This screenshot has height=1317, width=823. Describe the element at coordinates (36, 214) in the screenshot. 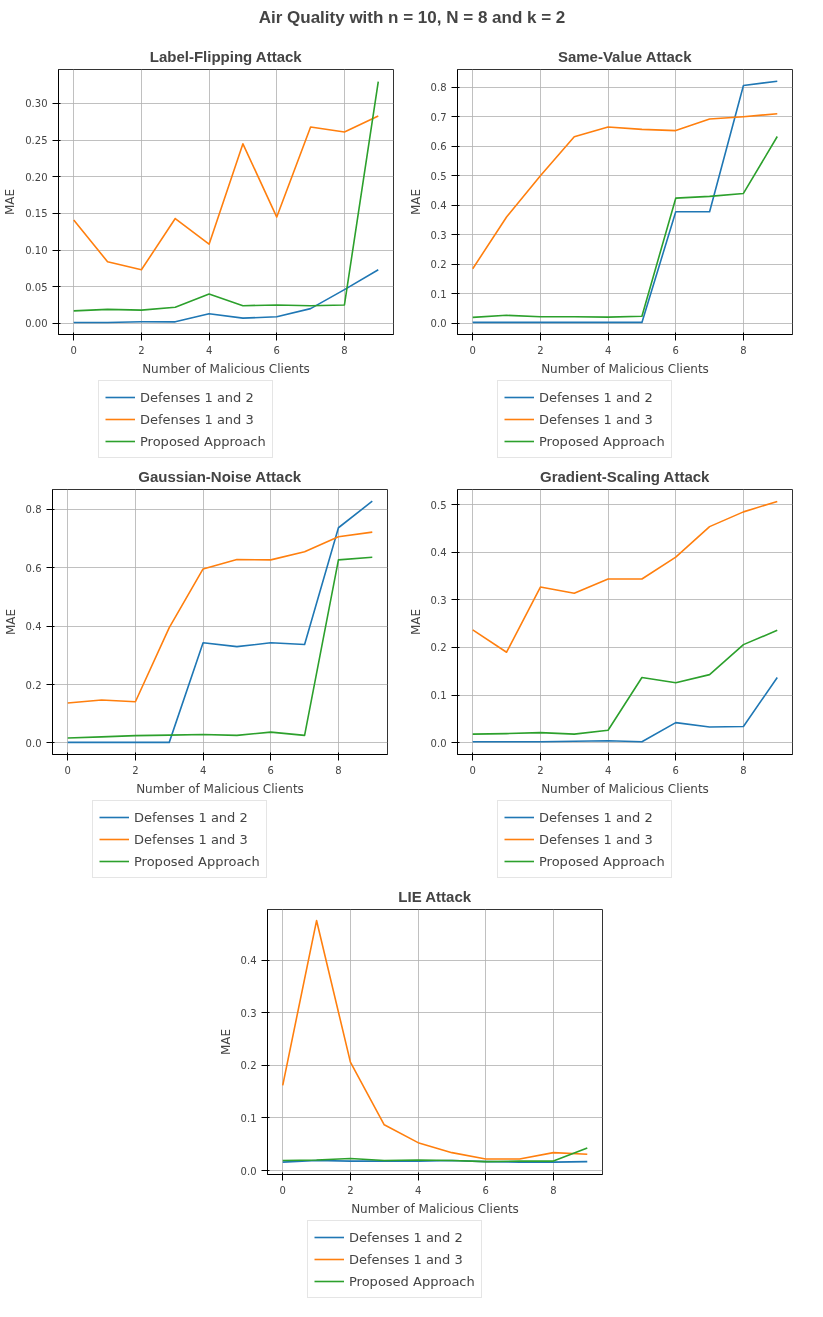

I see `y-tick-label: 0.15` at that location.